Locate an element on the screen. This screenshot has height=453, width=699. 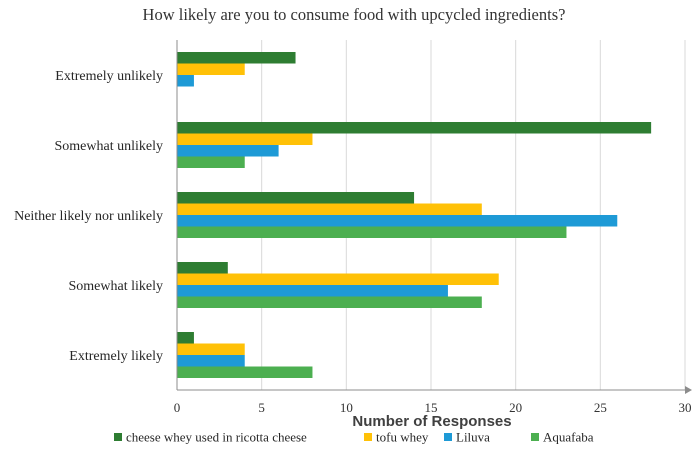
category-label: Neither likely nor unlikely is located at coordinates (88, 216).